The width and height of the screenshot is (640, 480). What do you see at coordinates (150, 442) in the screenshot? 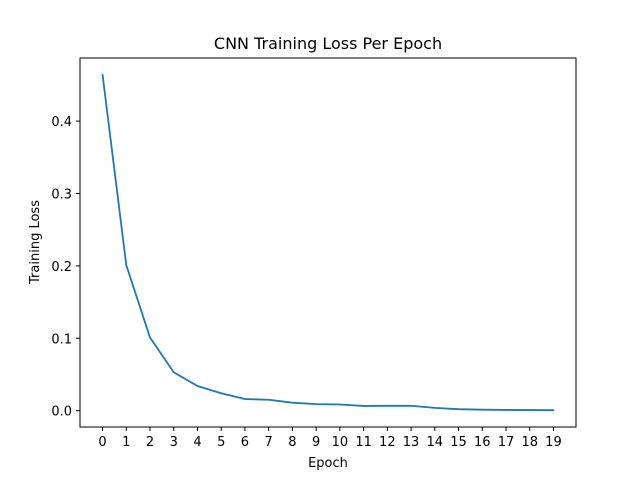
I see `x-tick-label: 2` at bounding box center [150, 442].